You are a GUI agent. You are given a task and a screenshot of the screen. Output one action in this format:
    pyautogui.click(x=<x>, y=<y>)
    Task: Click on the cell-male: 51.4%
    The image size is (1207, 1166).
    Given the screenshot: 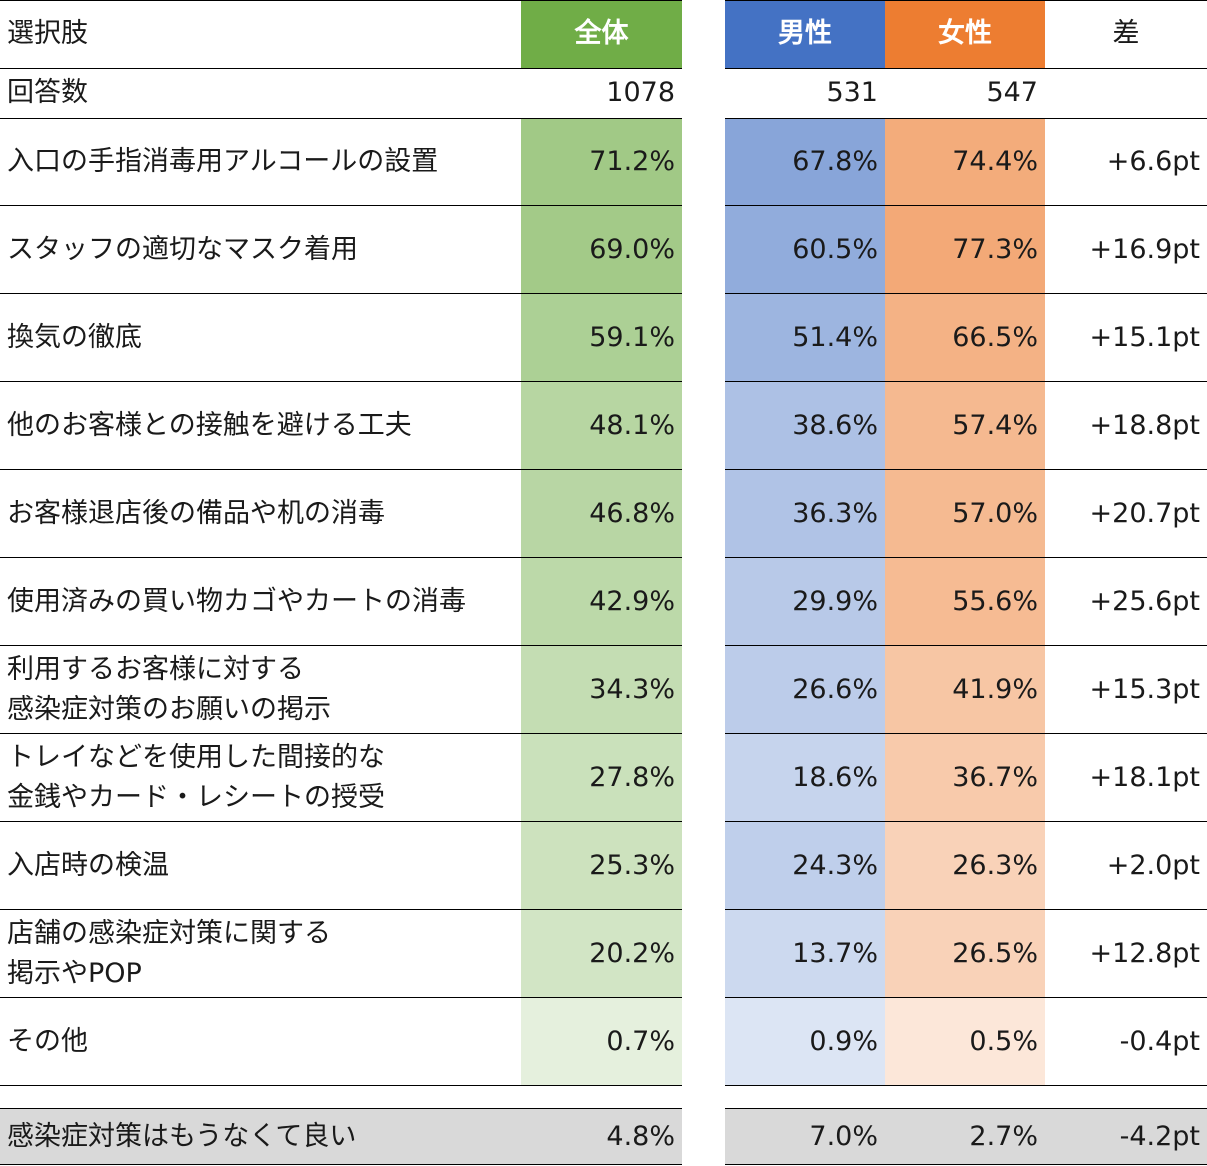 What is the action you would take?
    pyautogui.click(x=805, y=338)
    